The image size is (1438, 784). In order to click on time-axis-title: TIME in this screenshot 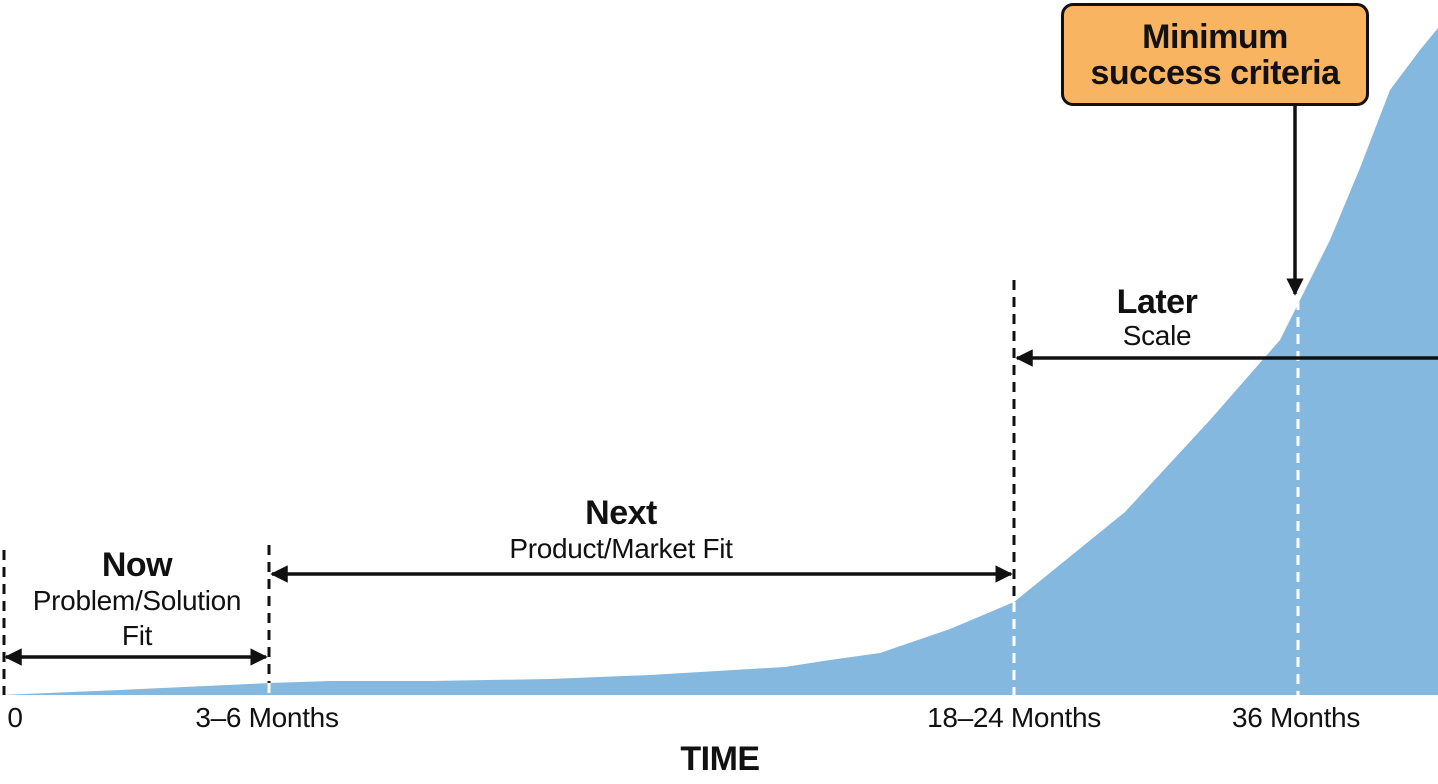, I will do `click(720, 759)`.